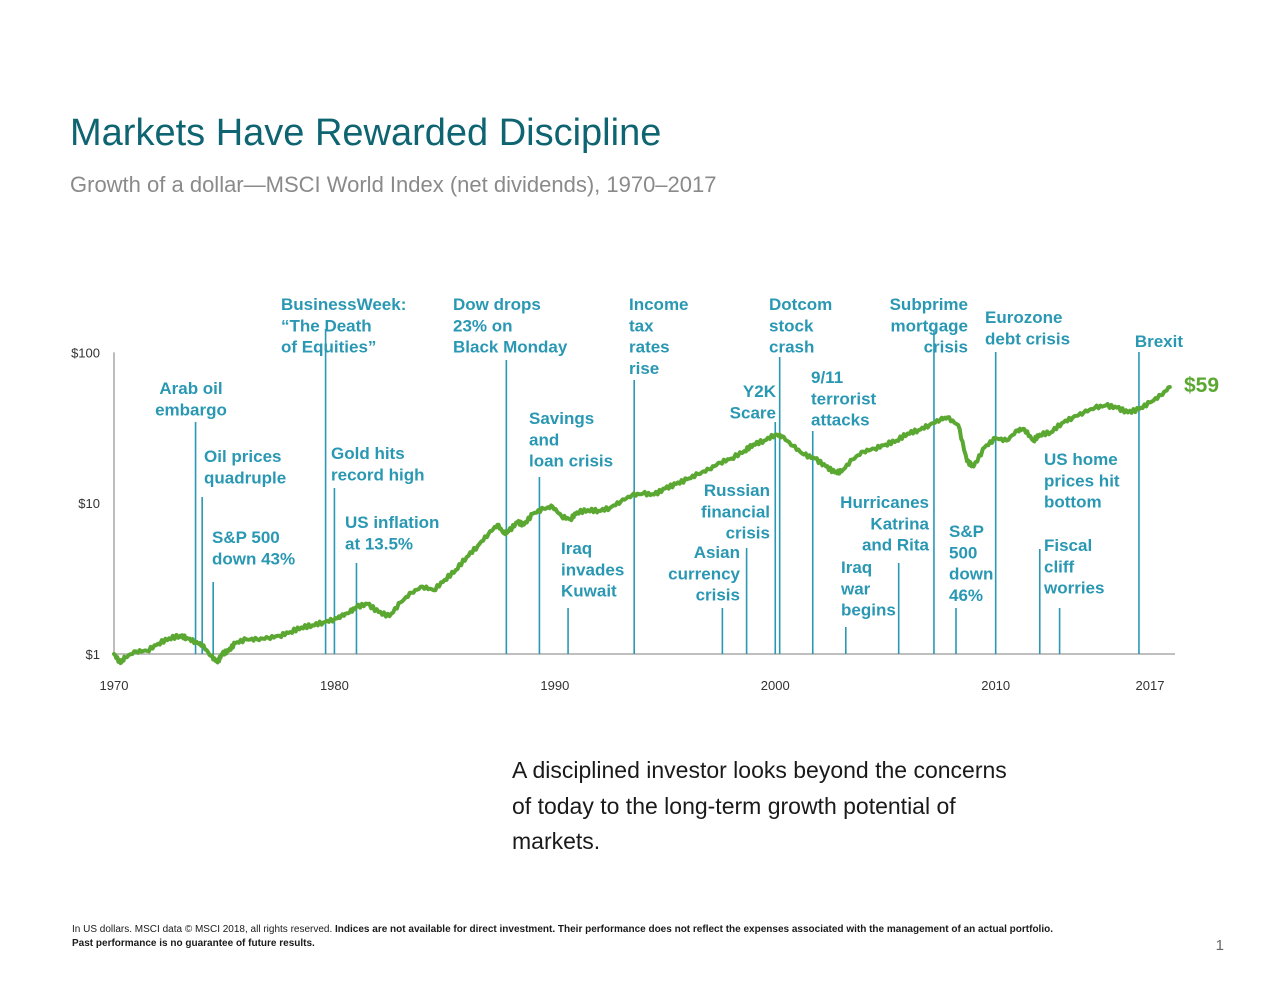 The image size is (1280, 989). I want to click on event-label-line: Brexit, so click(1159, 341).